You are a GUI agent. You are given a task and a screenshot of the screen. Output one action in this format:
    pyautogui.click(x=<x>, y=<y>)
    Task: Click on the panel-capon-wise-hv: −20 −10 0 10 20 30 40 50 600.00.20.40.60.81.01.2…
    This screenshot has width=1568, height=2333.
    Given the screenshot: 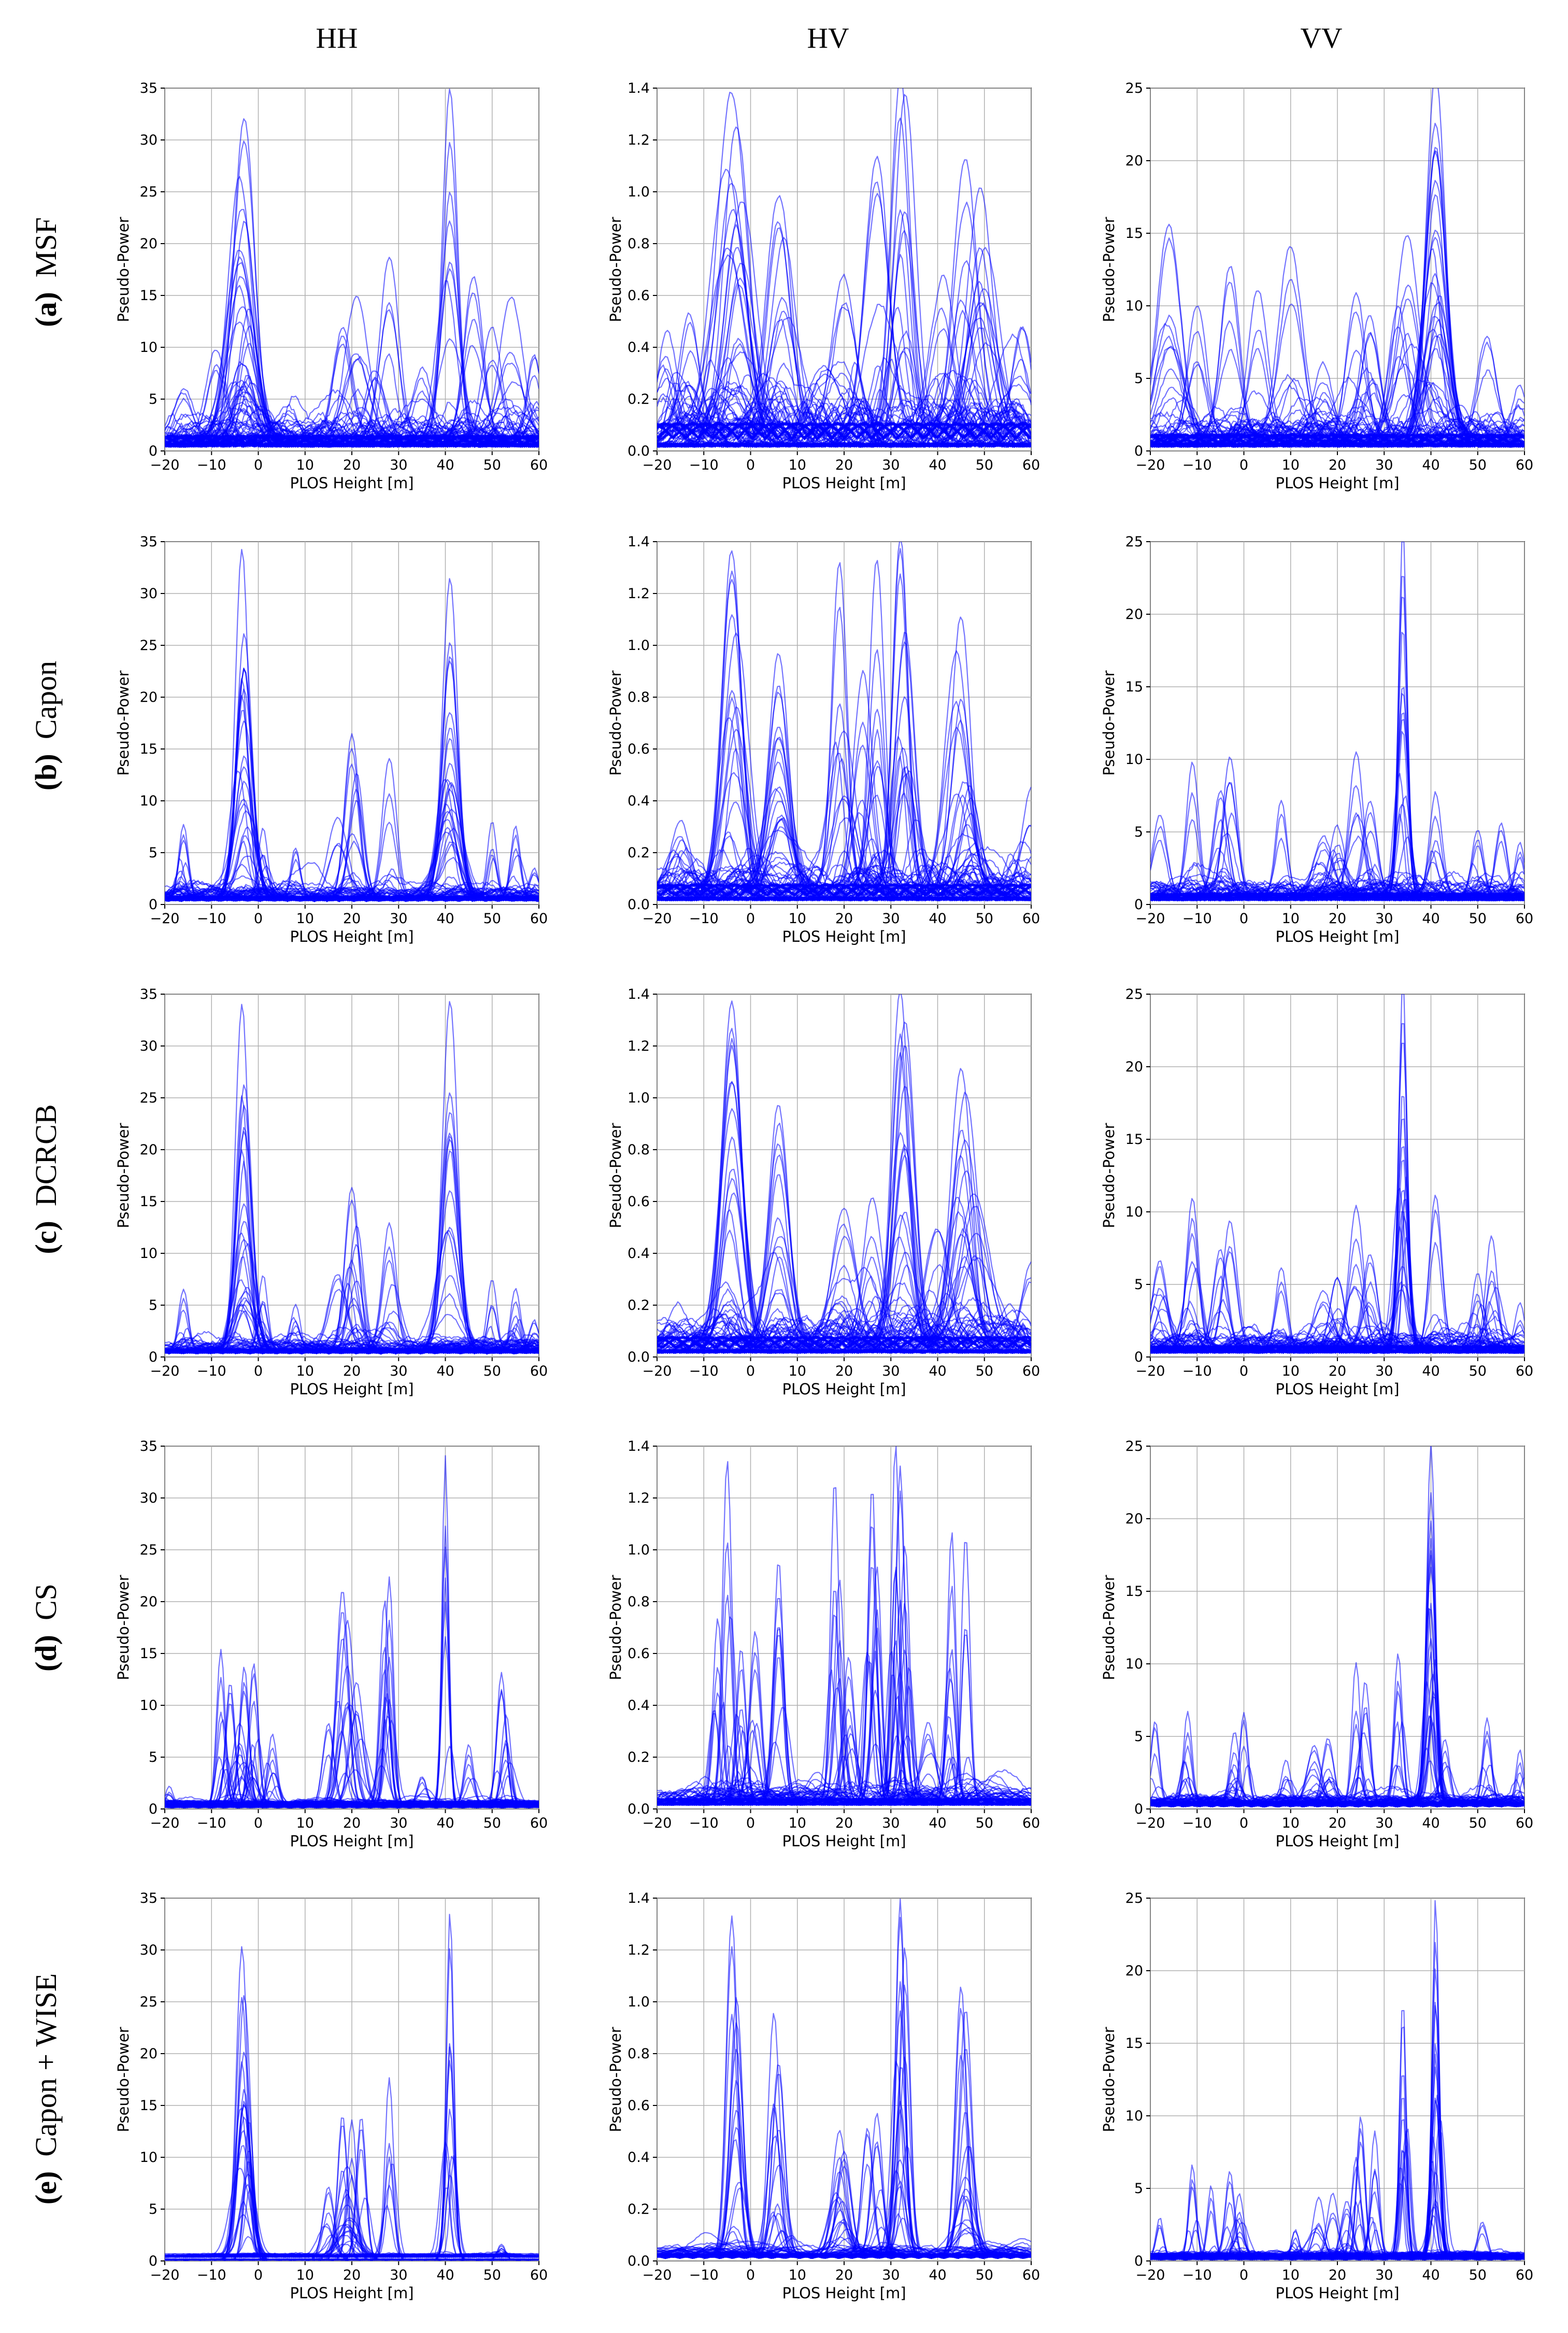 What is the action you would take?
    pyautogui.click(x=823, y=2096)
    